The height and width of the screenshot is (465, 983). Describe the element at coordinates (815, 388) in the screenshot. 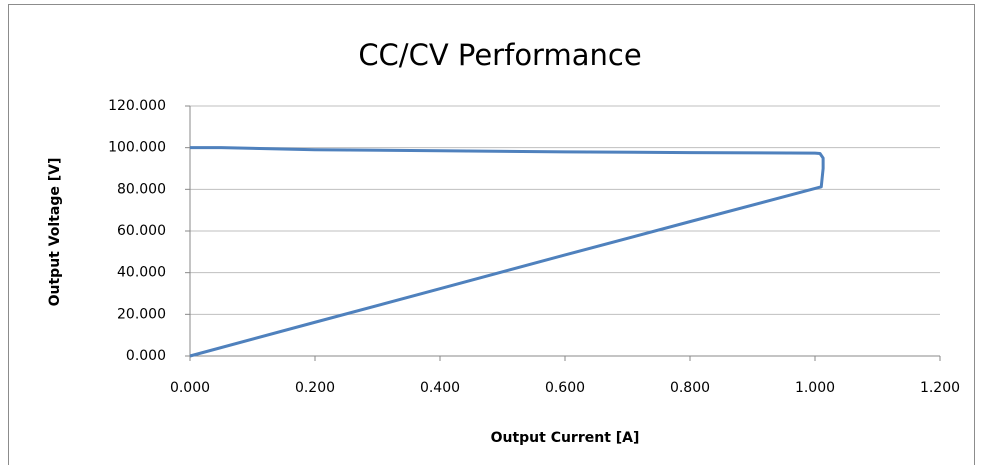

I see `x-tick-label: 1.000` at that location.